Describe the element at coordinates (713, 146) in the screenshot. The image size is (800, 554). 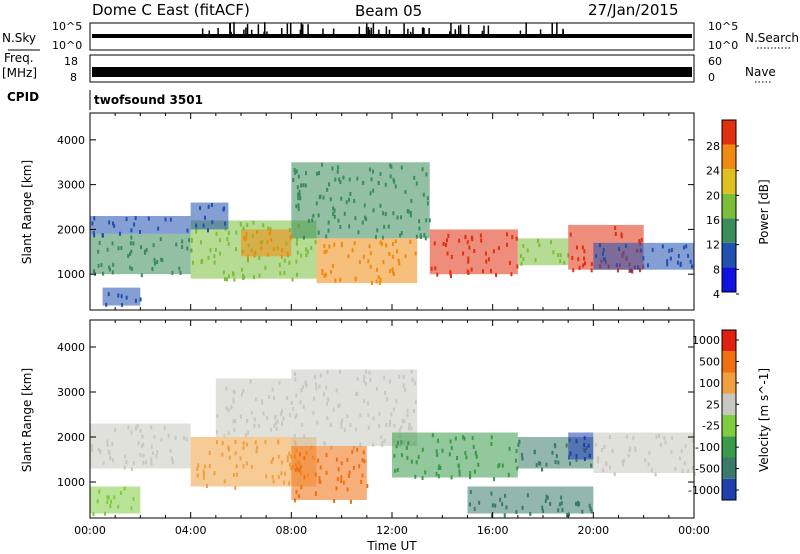
I see `colorbar-tick-label: 28` at that location.